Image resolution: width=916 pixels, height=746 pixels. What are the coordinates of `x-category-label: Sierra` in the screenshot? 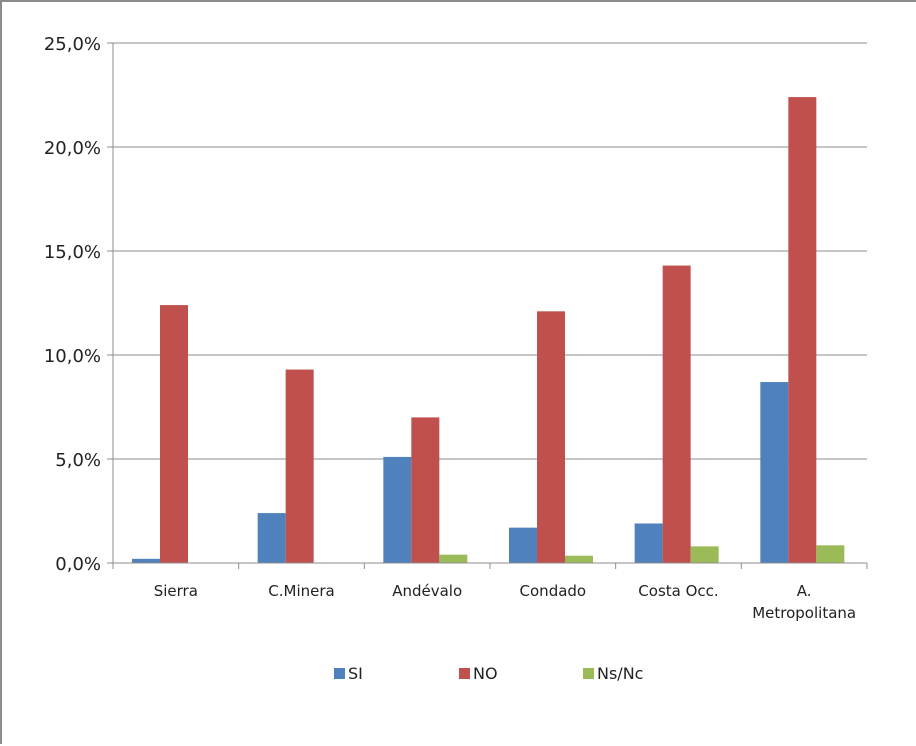 It's located at (176, 591).